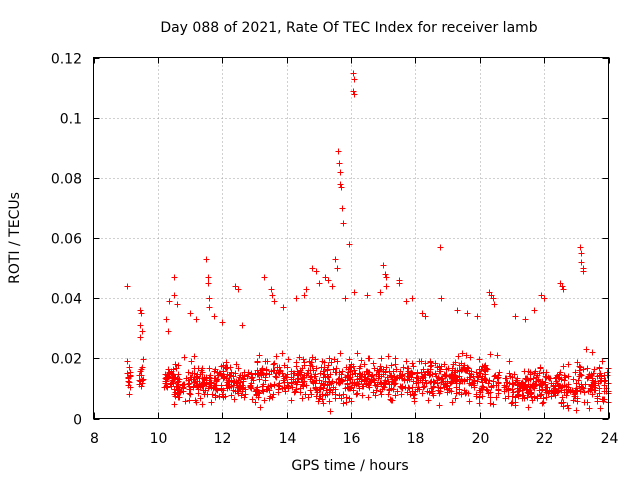  Describe the element at coordinates (66, 240) in the screenshot. I see `y-tick-labels: 0 0.02 0.04 0.06 0.08 0.1 0.12` at that location.